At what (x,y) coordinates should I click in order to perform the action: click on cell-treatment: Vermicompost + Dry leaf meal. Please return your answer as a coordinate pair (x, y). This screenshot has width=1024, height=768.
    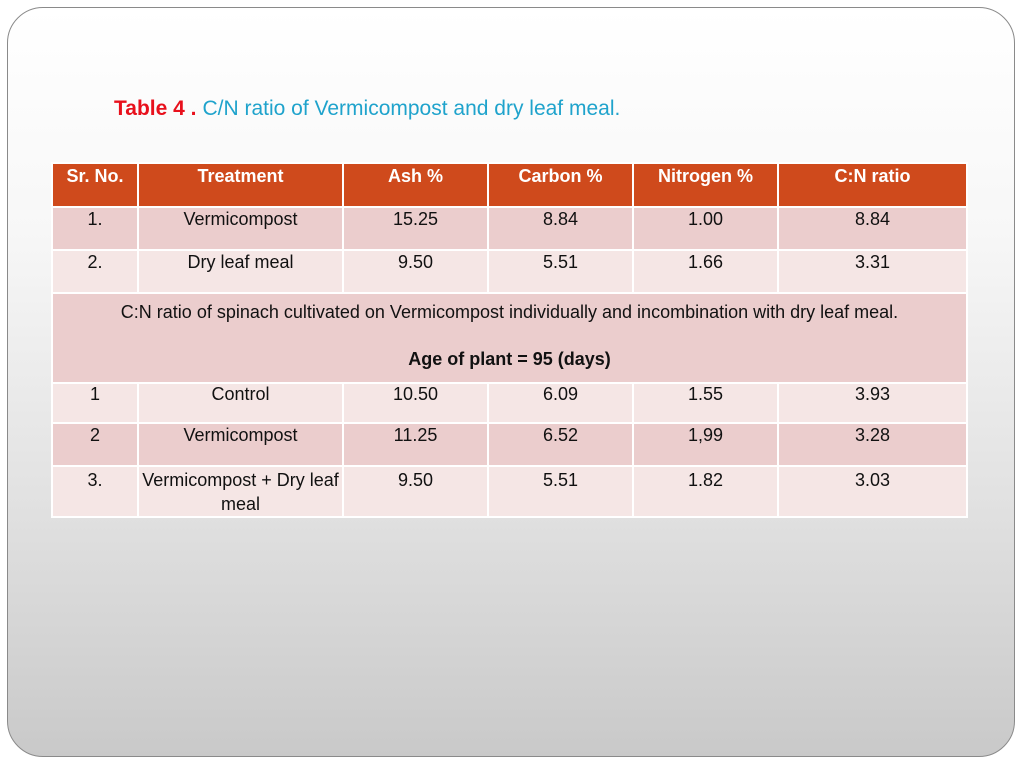
    Looking at the image, I should click on (240, 491).